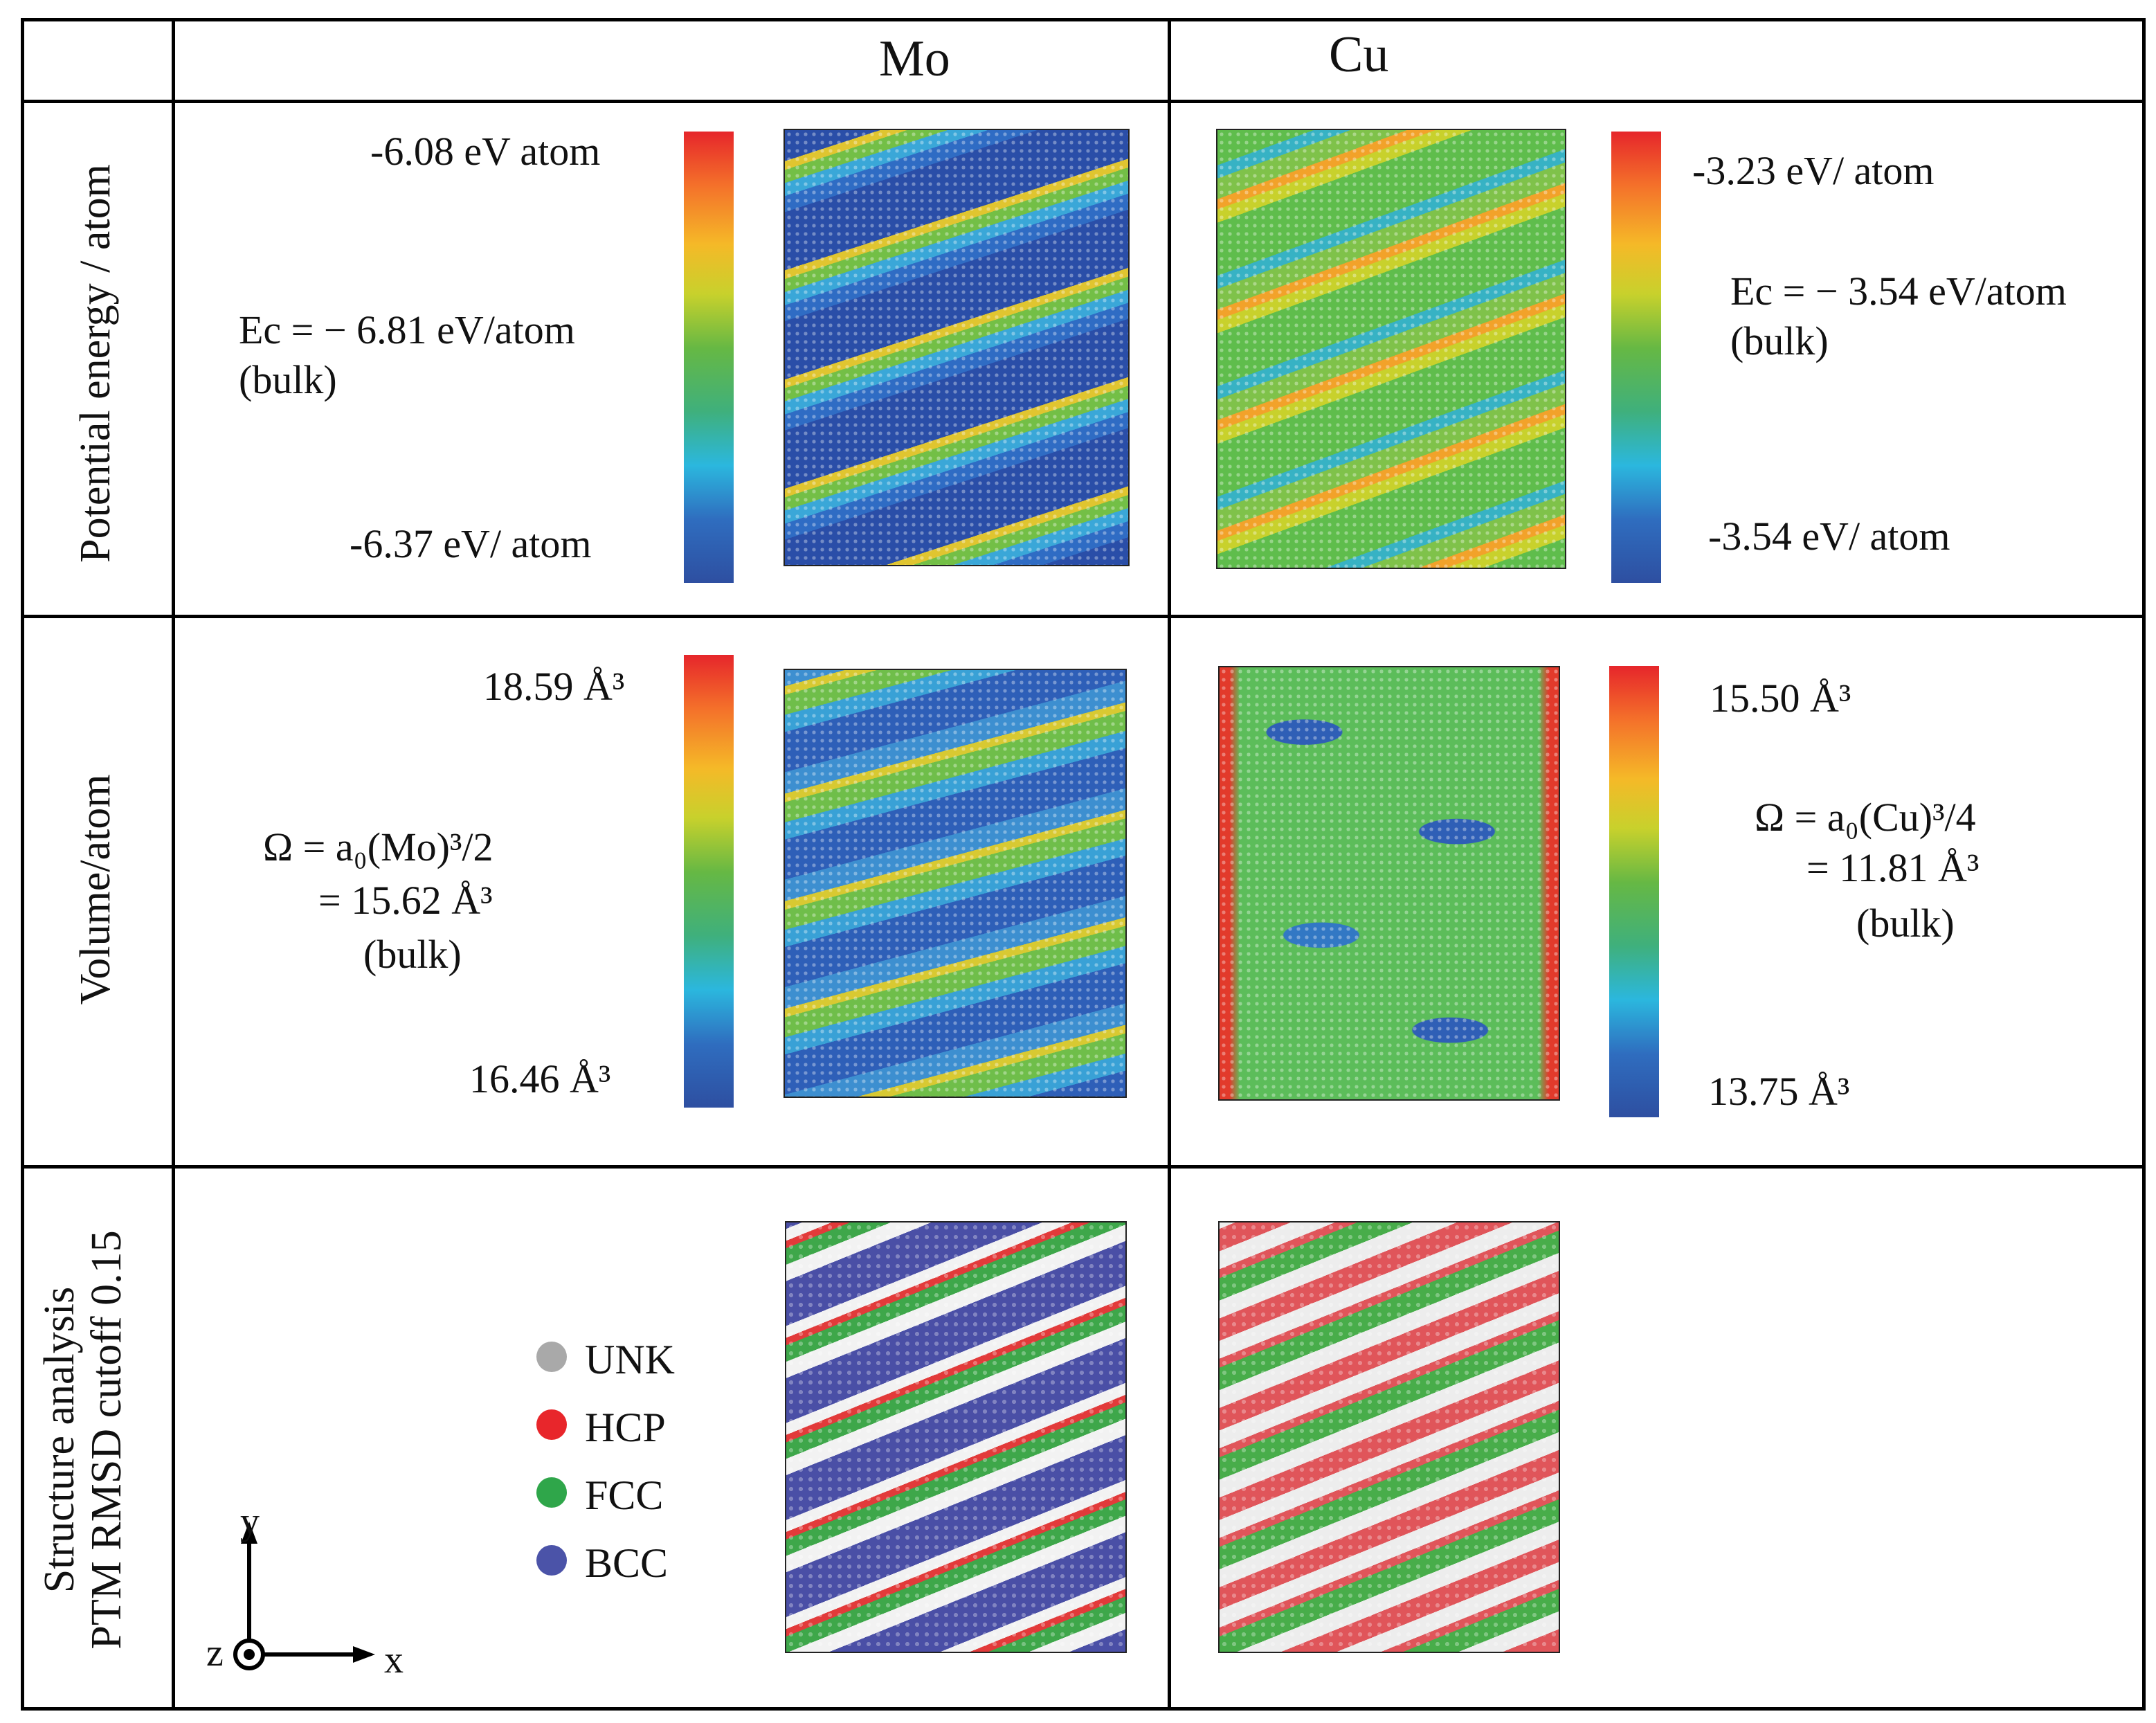  What do you see at coordinates (394, 1660) in the screenshot?
I see `axis-x-label: x` at bounding box center [394, 1660].